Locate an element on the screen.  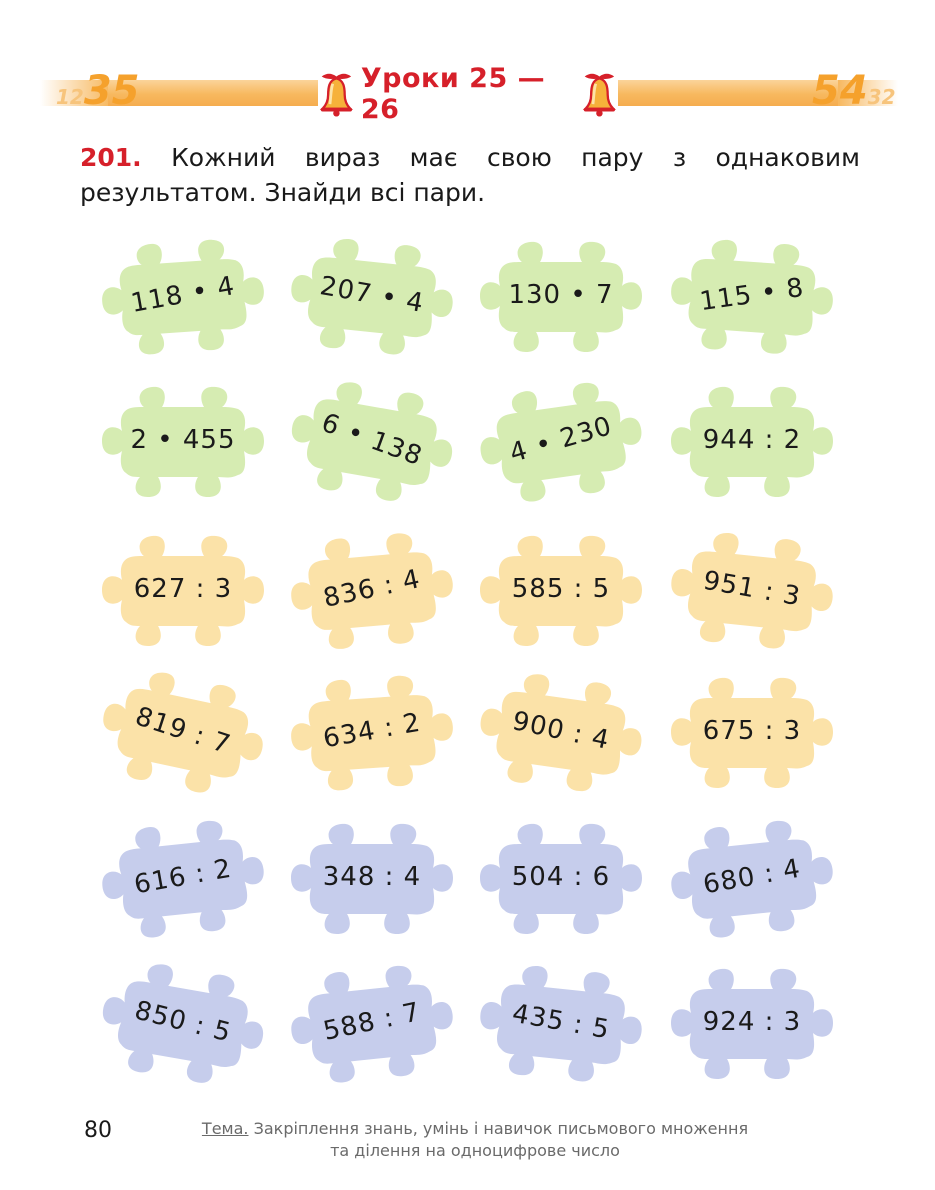
puzzle-piece: 627 : 3 is located at coordinates (183, 589).